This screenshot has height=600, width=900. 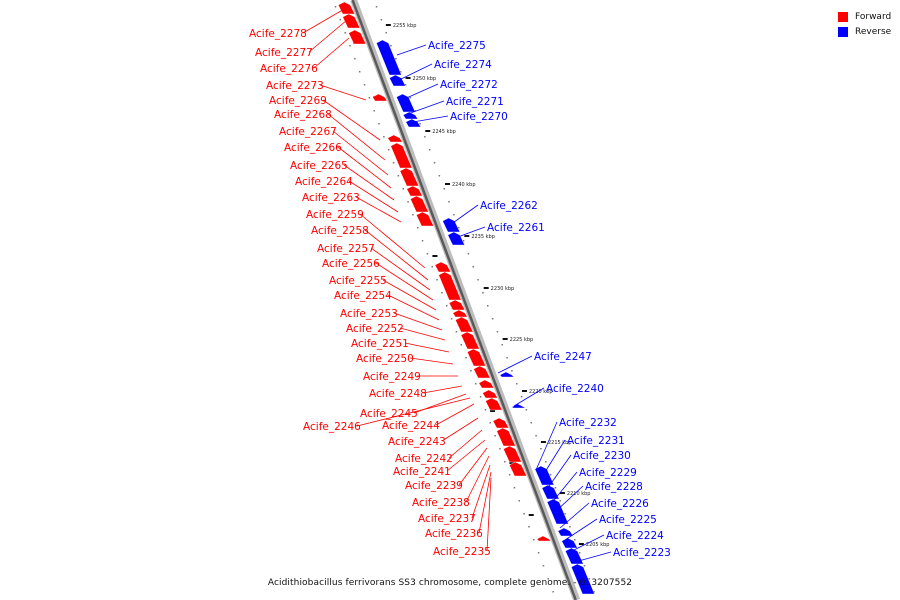 I want to click on forward-gene-label: Acife_2251, so click(x=380, y=344).